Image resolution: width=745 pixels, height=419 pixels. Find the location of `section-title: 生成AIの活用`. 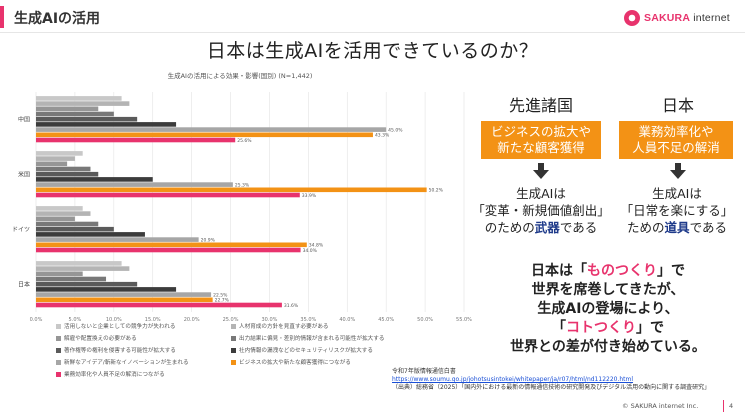

section-title: 生成AIの活用 is located at coordinates (57, 19).